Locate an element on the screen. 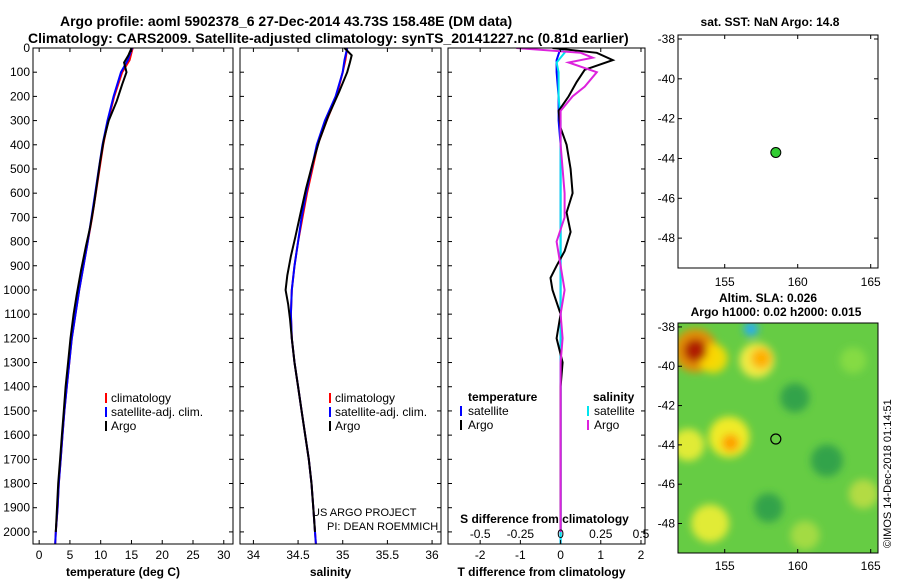  difference-stick-label: -0.25 is located at coordinates (521, 534).